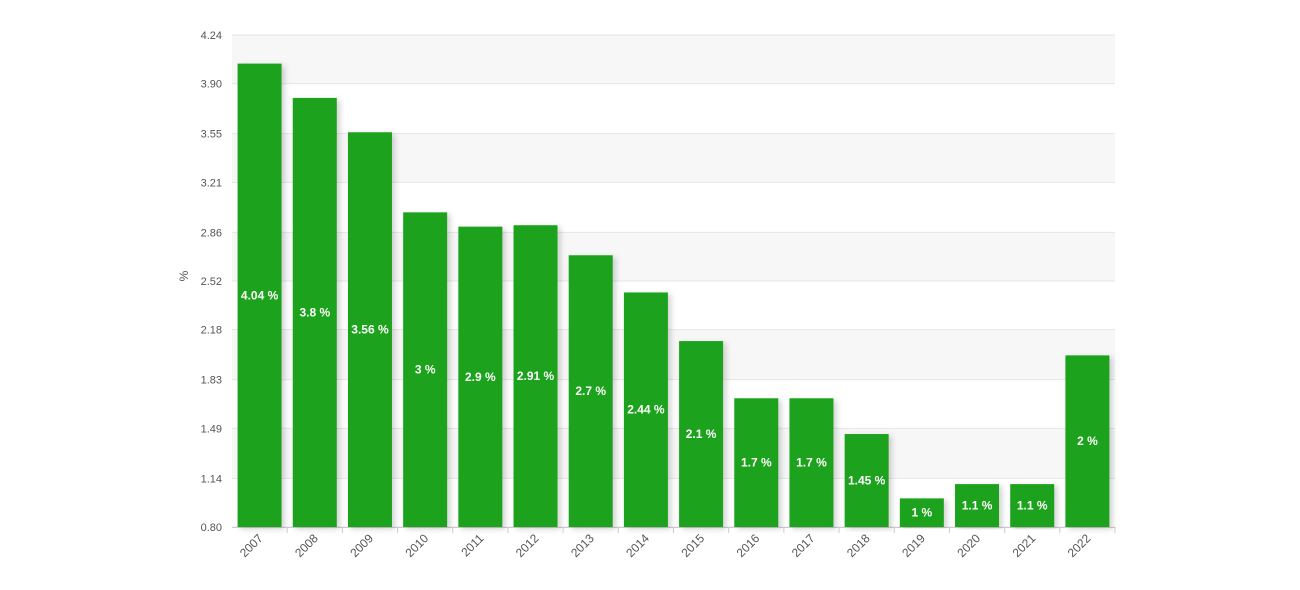 Image resolution: width=1300 pixels, height=590 pixels. What do you see at coordinates (211, 381) in the screenshot?
I see `y-tick-label: 1.83` at bounding box center [211, 381].